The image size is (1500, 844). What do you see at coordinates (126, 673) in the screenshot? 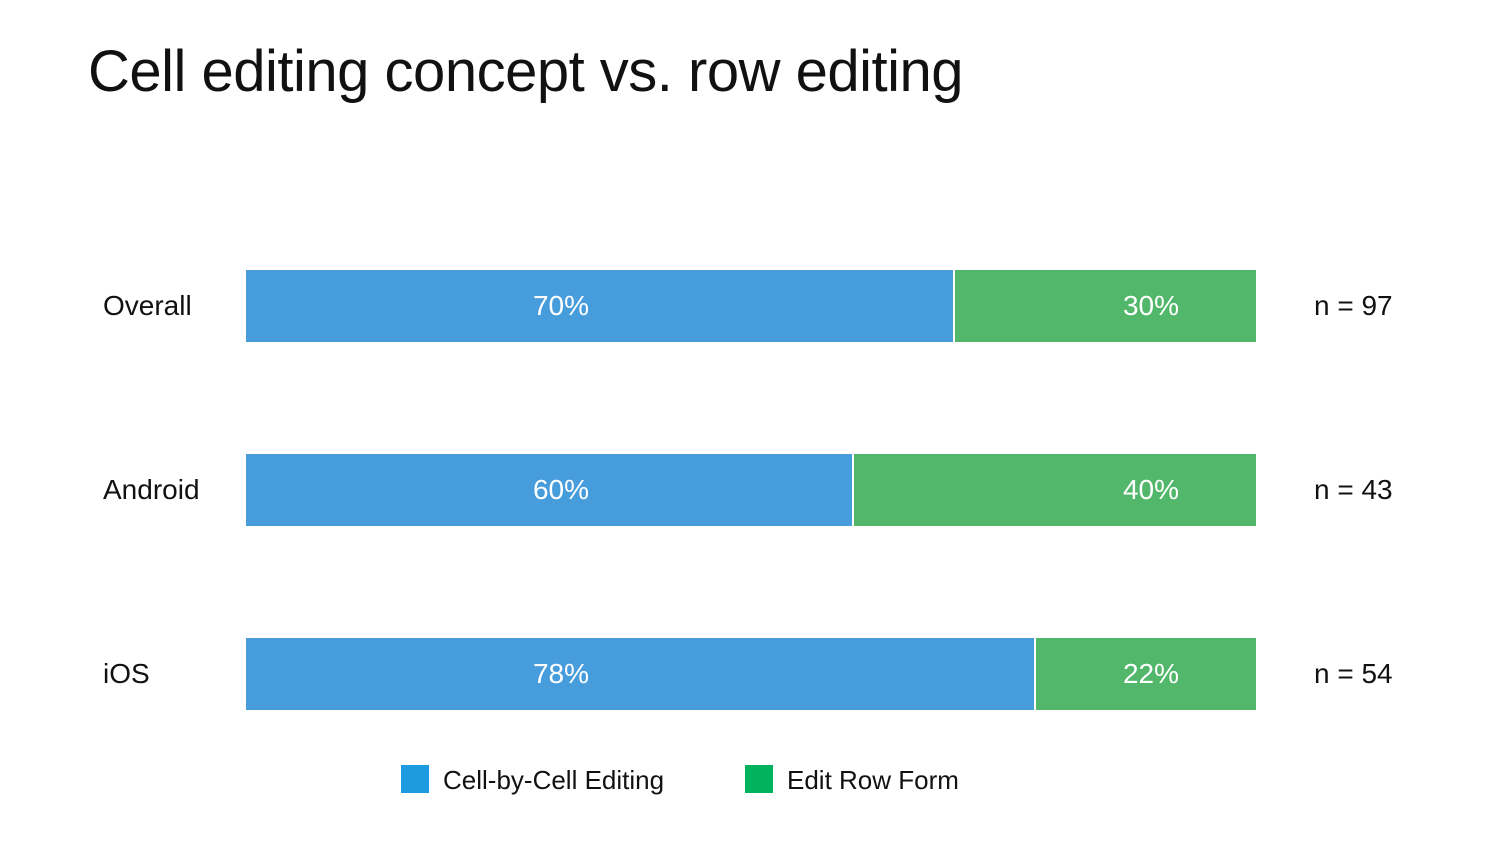
I see `category-label: iOS` at bounding box center [126, 673].